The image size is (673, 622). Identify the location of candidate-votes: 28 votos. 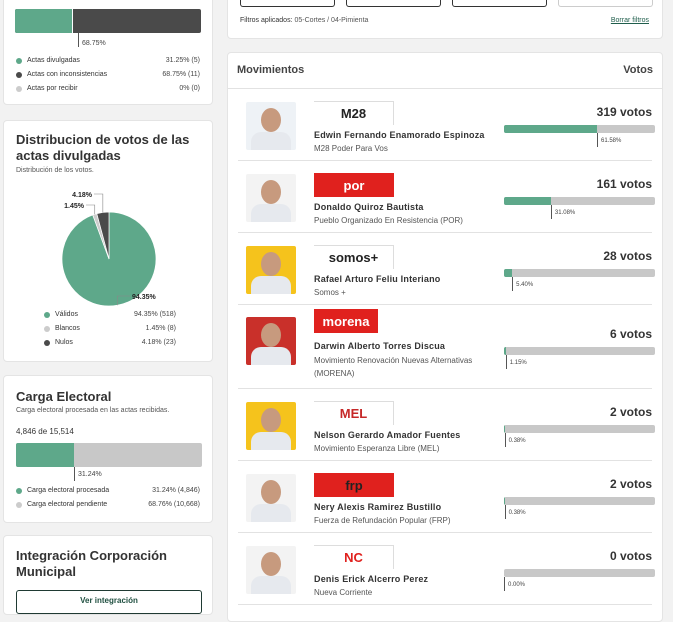
(627, 256).